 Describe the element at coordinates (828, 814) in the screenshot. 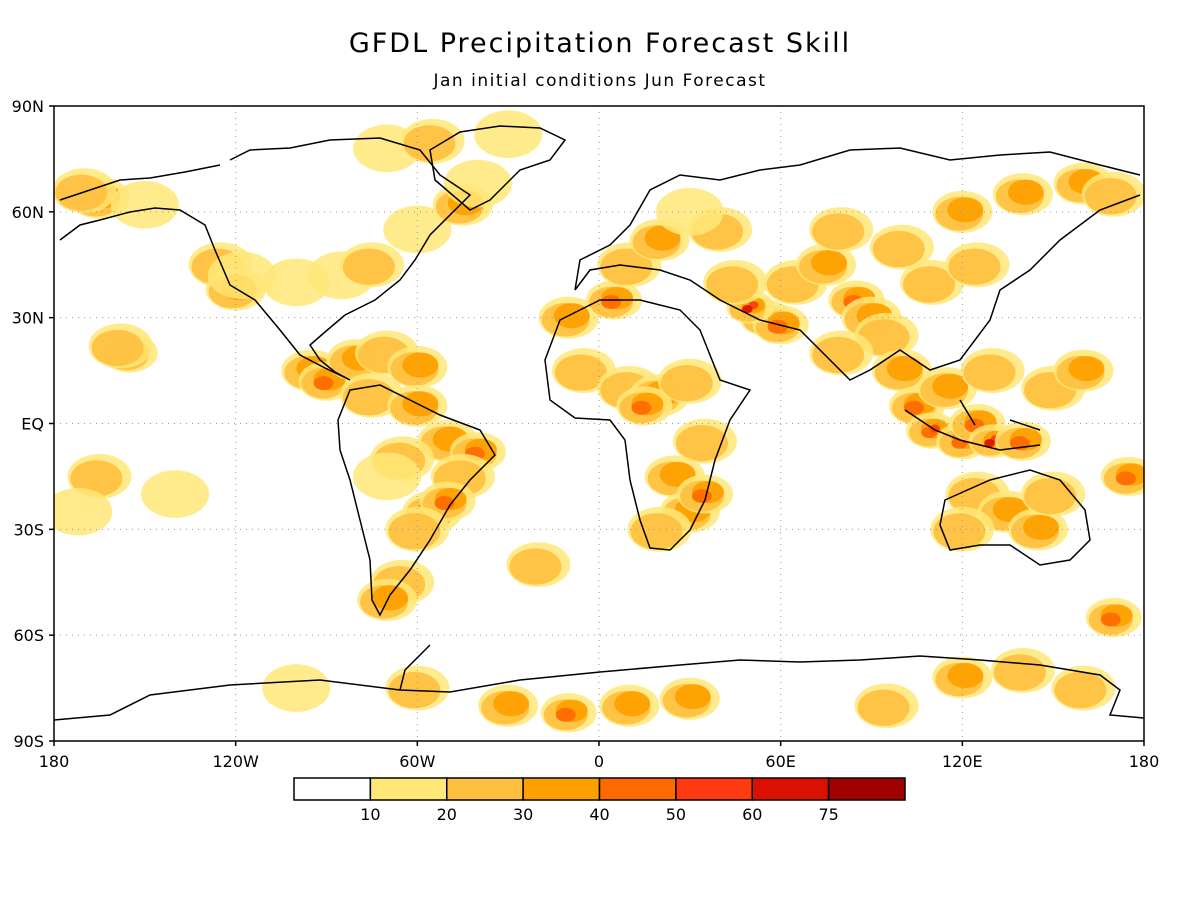

I see `colorbar-label: 75` at that location.